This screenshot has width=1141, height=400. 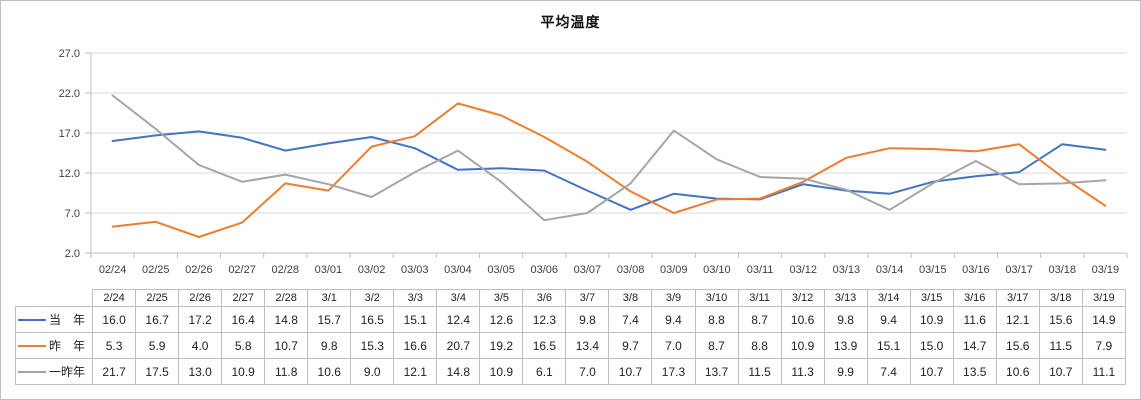 I want to click on legend-cell-last-year: 昨 年, so click(x=54, y=345).